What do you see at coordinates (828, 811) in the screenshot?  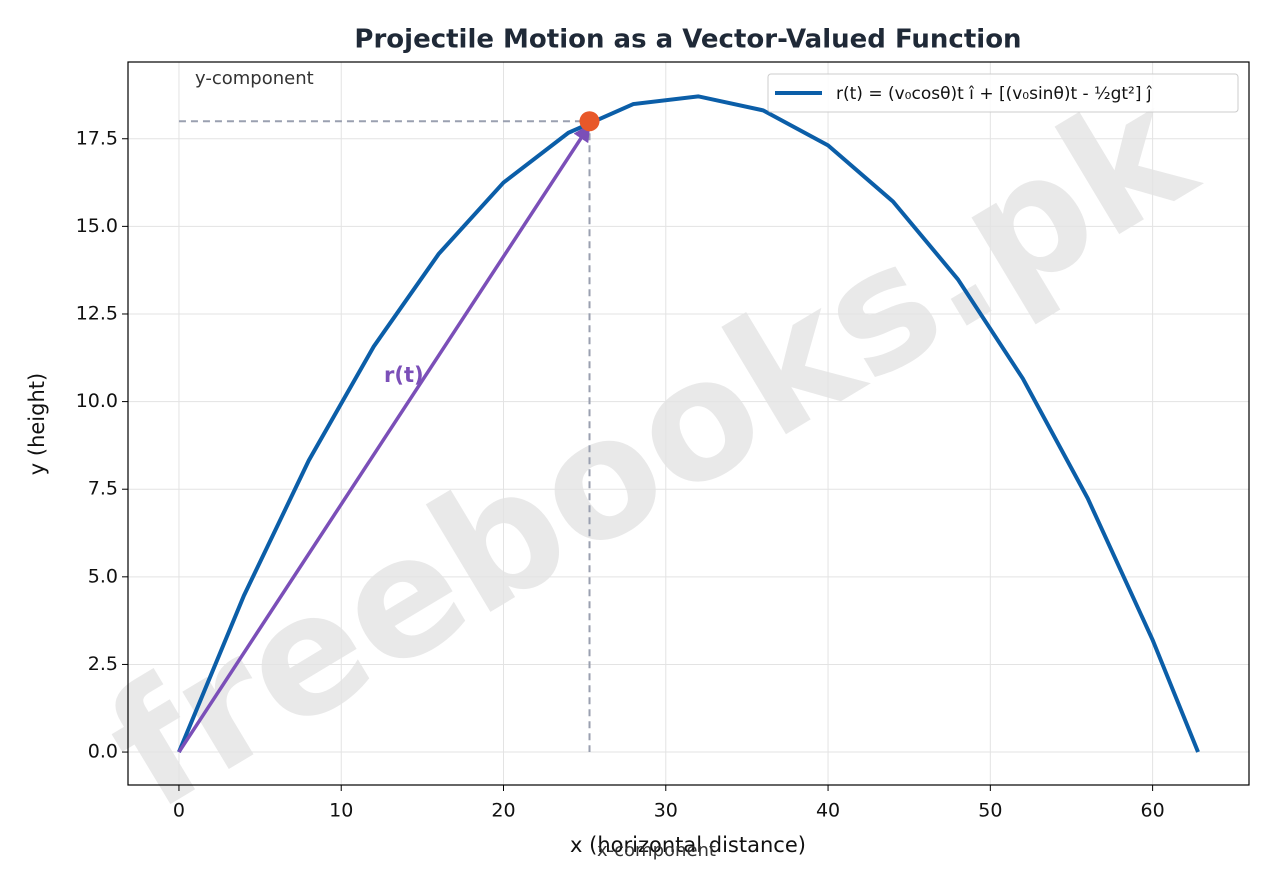 I see `x-tick-label: 40` at bounding box center [828, 811].